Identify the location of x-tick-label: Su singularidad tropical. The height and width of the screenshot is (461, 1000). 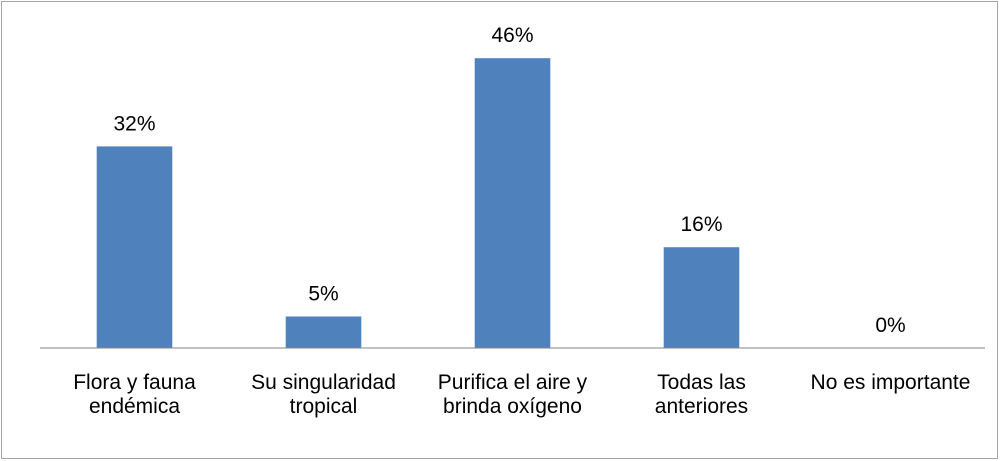
(323, 394).